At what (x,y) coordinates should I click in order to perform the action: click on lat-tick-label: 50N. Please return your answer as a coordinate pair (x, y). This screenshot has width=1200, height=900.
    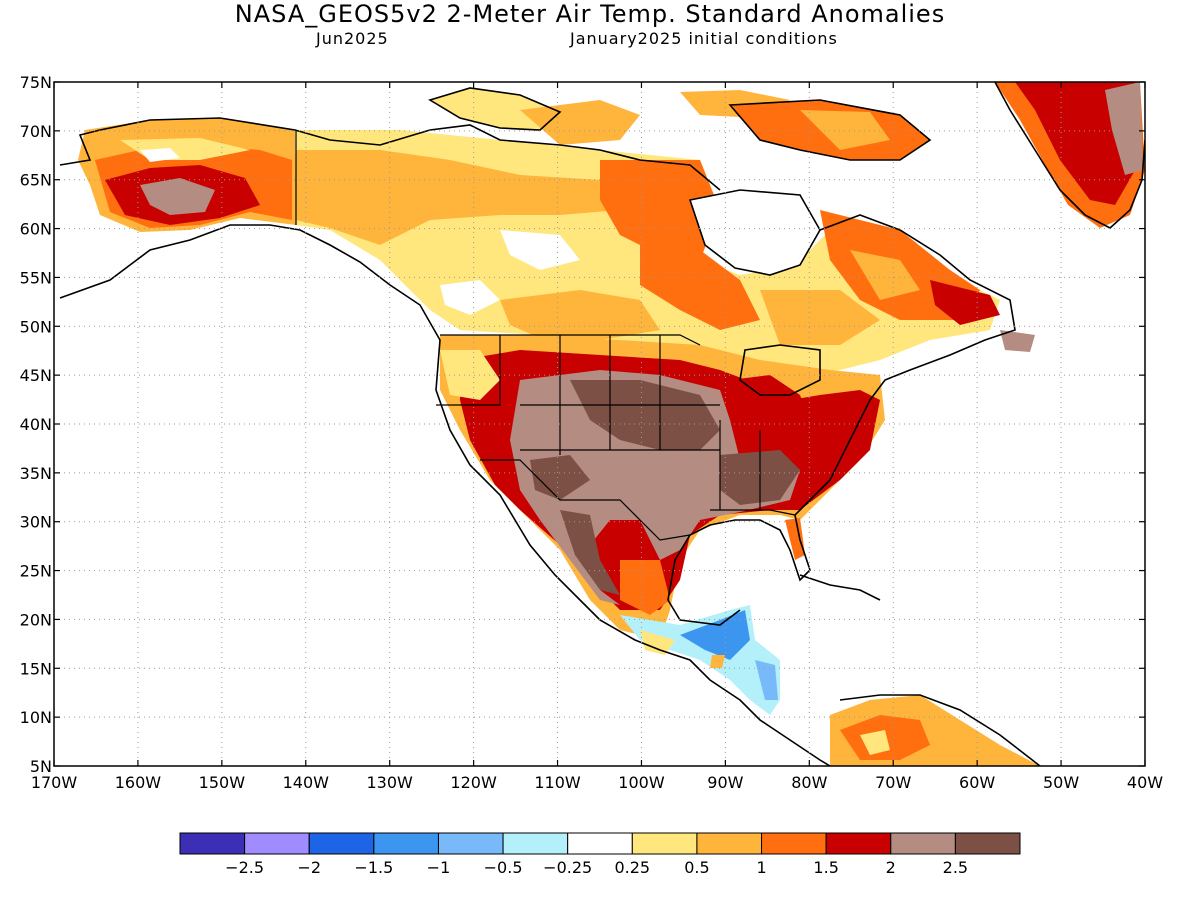
    Looking at the image, I should click on (36, 326).